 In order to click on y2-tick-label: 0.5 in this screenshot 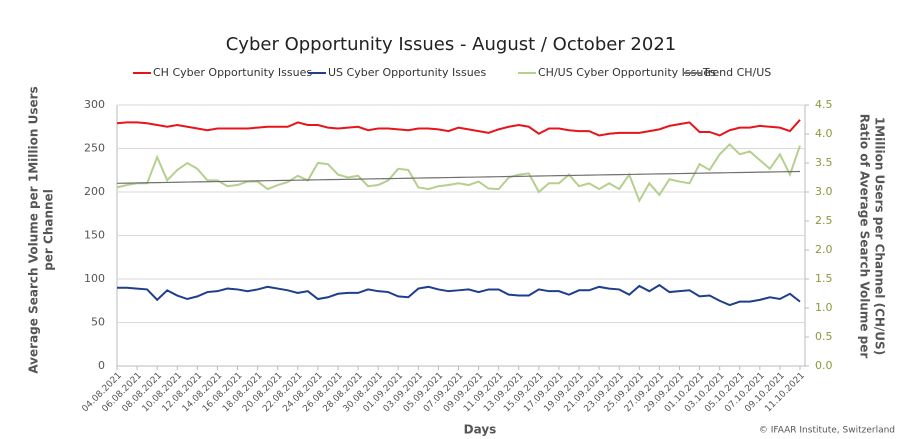, I will do `click(824, 336)`.